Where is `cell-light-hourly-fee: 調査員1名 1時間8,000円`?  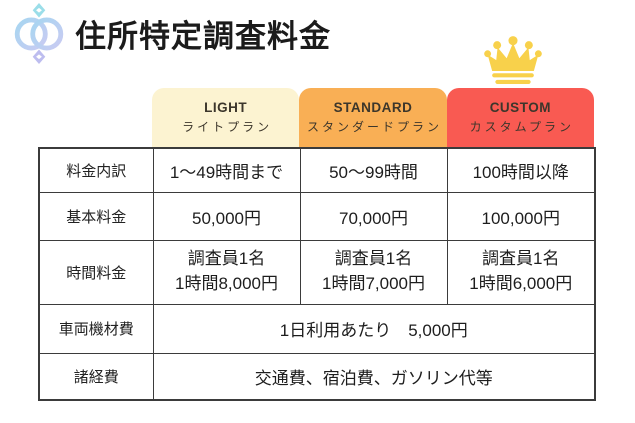 cell-light-hourly-fee: 調査員1名 1時間8,000円 is located at coordinates (226, 272).